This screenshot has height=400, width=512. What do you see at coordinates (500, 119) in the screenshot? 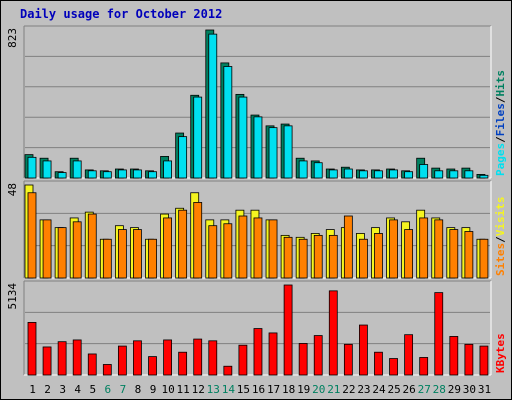
I see `legend-files: Files` at bounding box center [500, 119].